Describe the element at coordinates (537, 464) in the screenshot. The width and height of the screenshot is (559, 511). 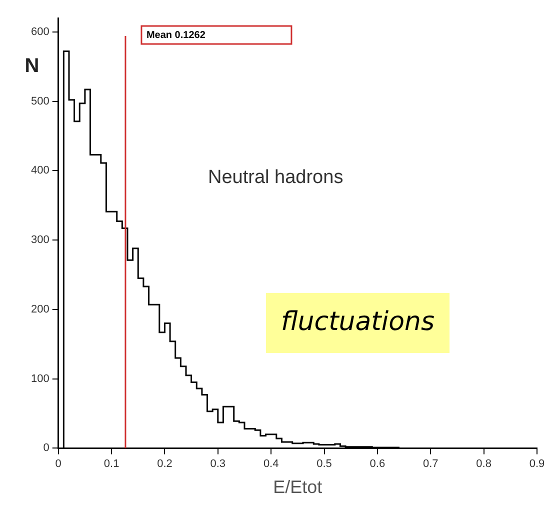
I see `x-tick-label: 0.9` at that location.